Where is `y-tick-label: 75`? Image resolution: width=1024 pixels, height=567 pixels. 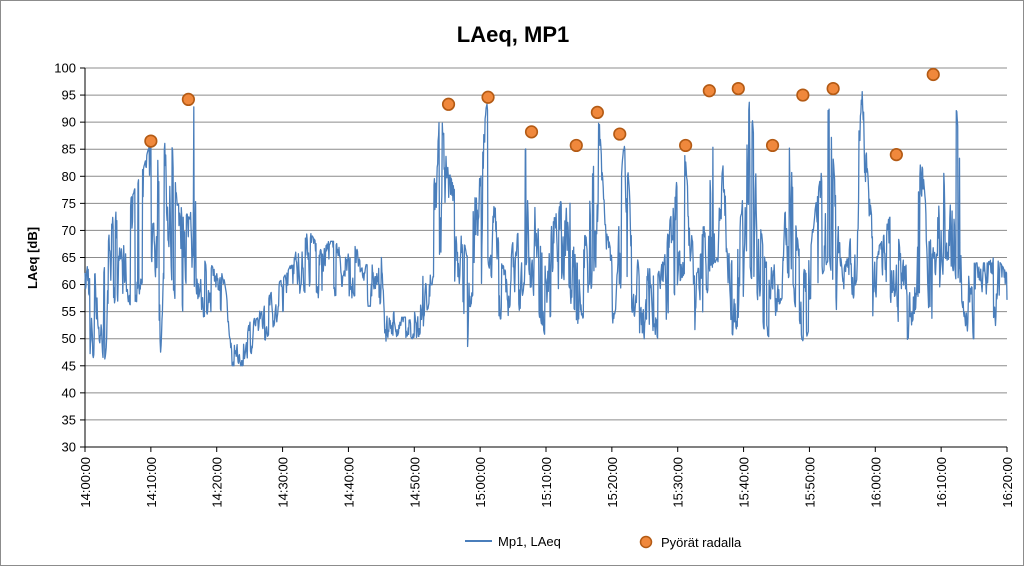 y-tick-label: 75 is located at coordinates (69, 203).